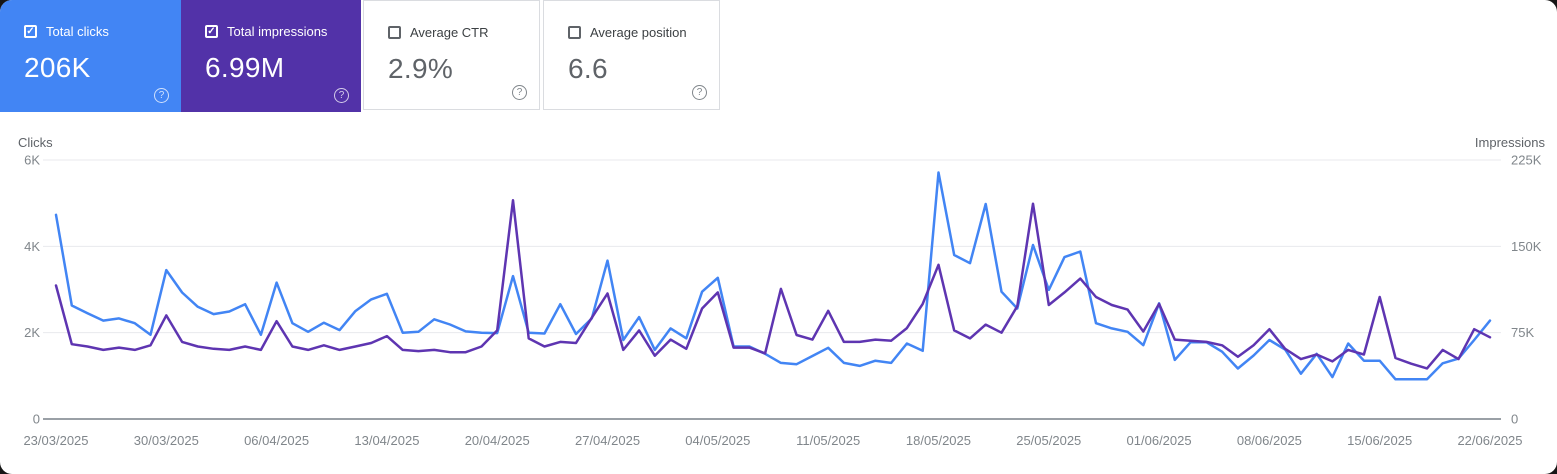 The image size is (1557, 474). What do you see at coordinates (1510, 142) in the screenshot?
I see `right-axis-title: Impressions` at bounding box center [1510, 142].